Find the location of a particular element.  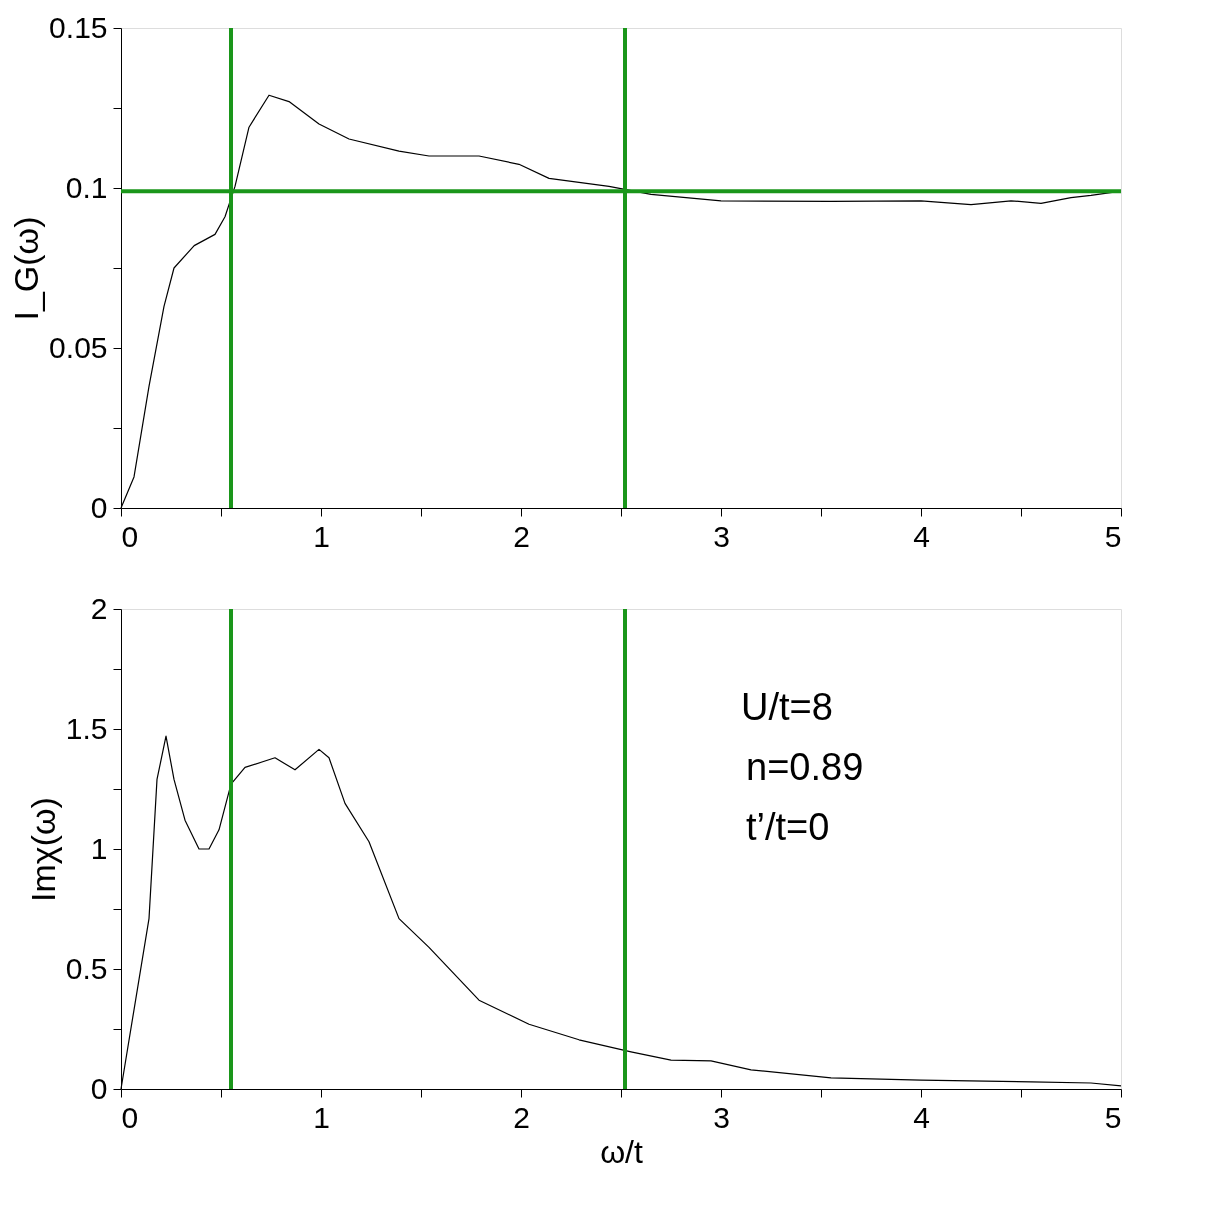

annotation: n=0.89 is located at coordinates (805, 767).